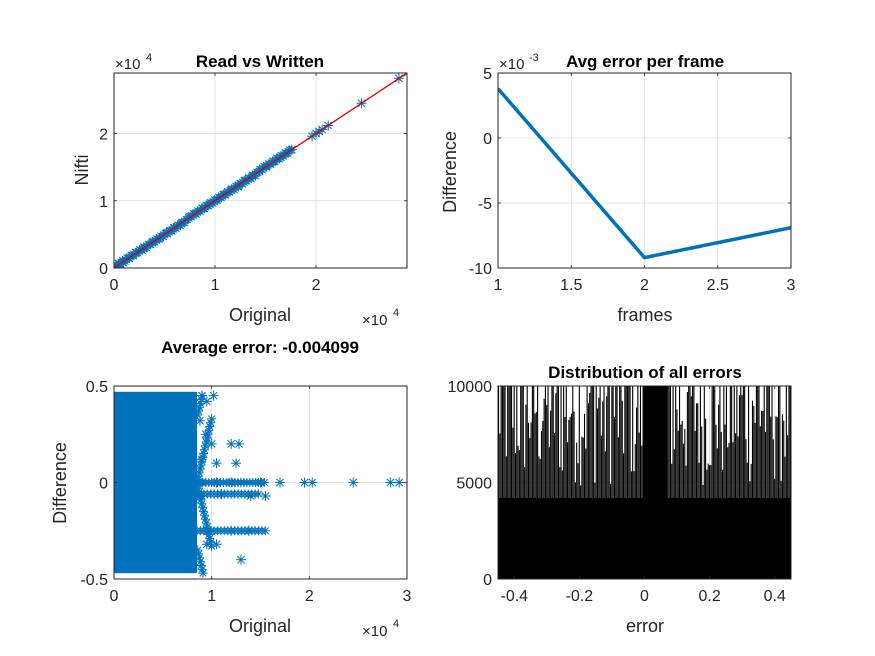 The image size is (875, 656). I want to click on ax2-ticks: 1 1.5 2 2.5 3 -10 -5 0 5, so click(632, 180).